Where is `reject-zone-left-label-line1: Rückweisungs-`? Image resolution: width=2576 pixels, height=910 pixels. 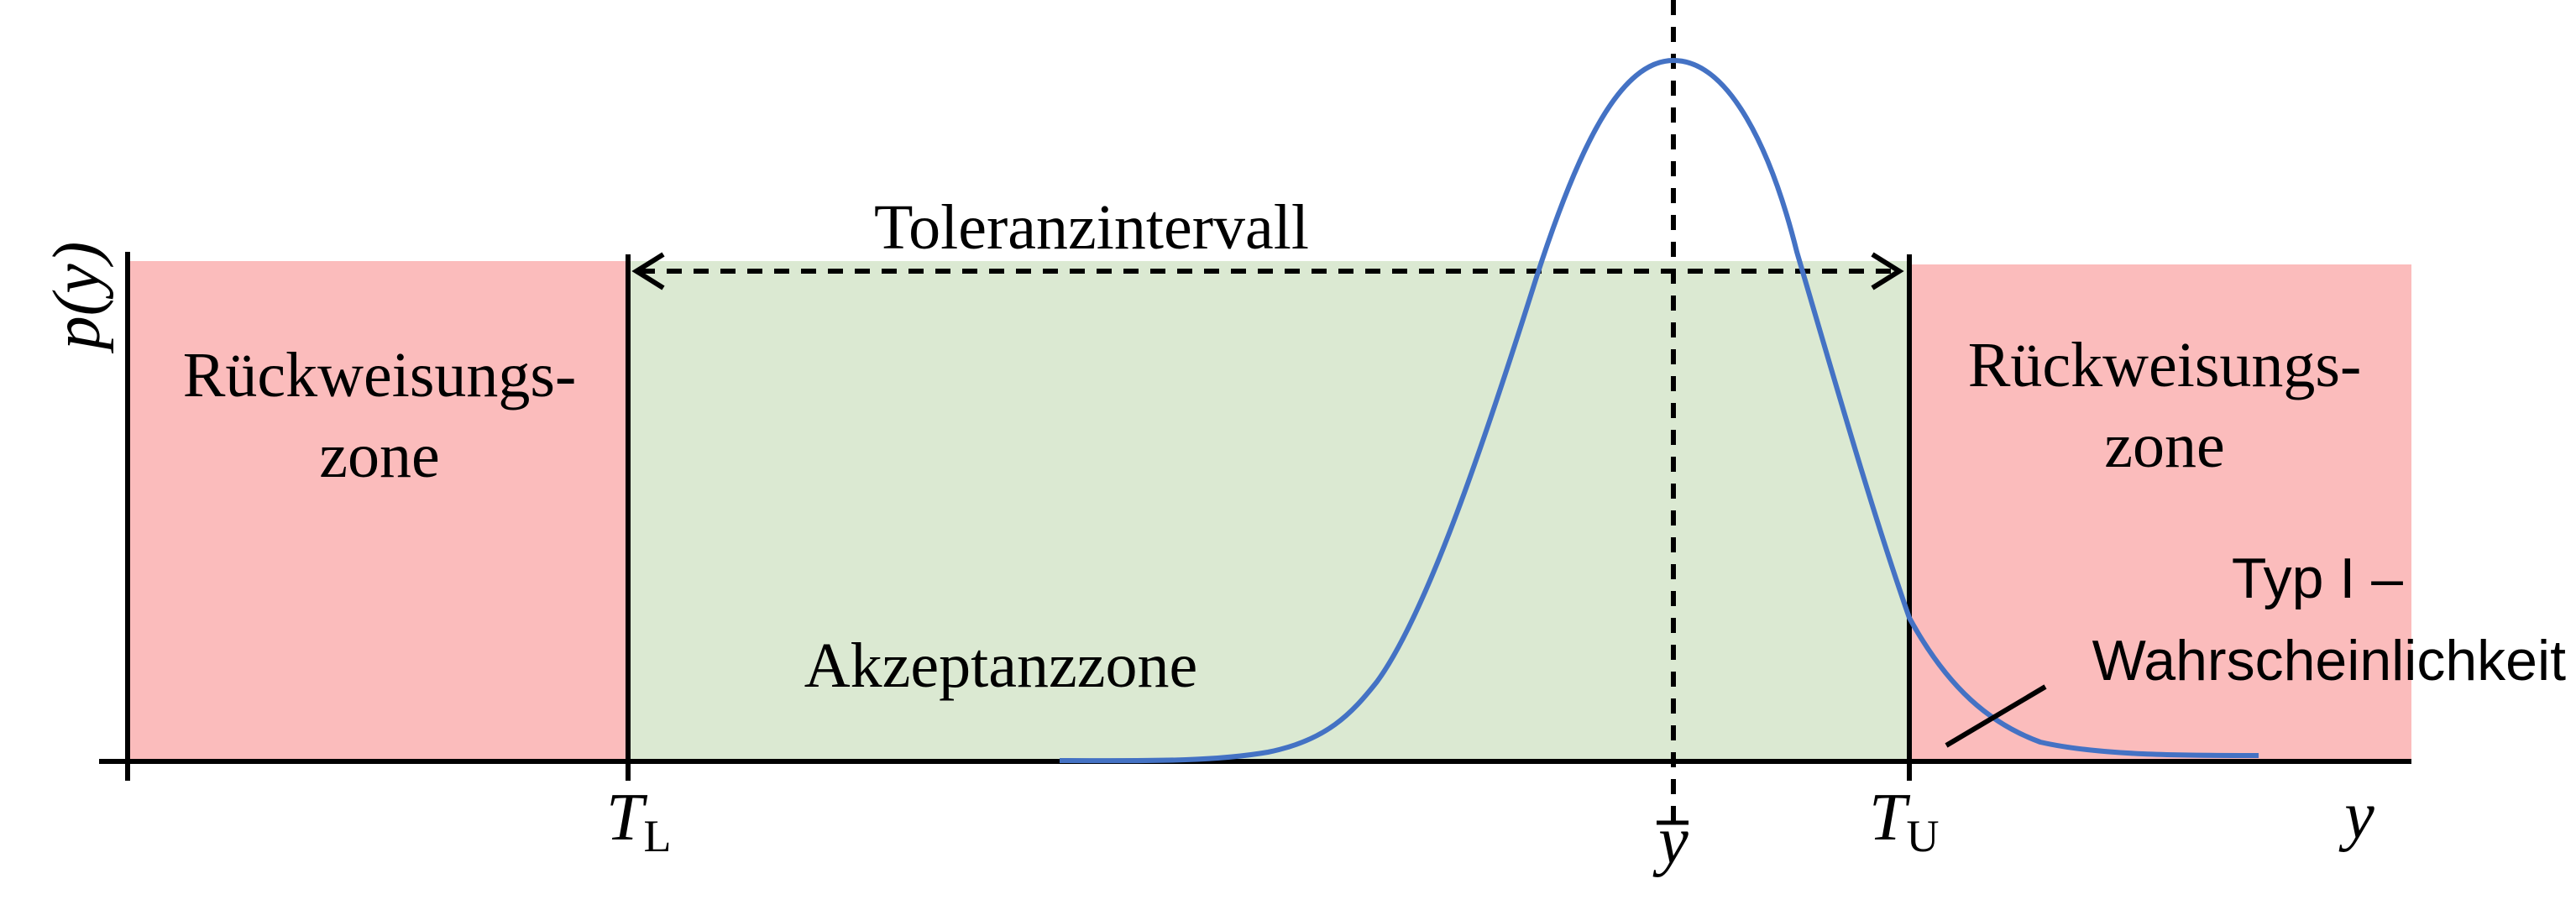 reject-zone-left-label-line1: Rückweisungs- is located at coordinates (380, 375).